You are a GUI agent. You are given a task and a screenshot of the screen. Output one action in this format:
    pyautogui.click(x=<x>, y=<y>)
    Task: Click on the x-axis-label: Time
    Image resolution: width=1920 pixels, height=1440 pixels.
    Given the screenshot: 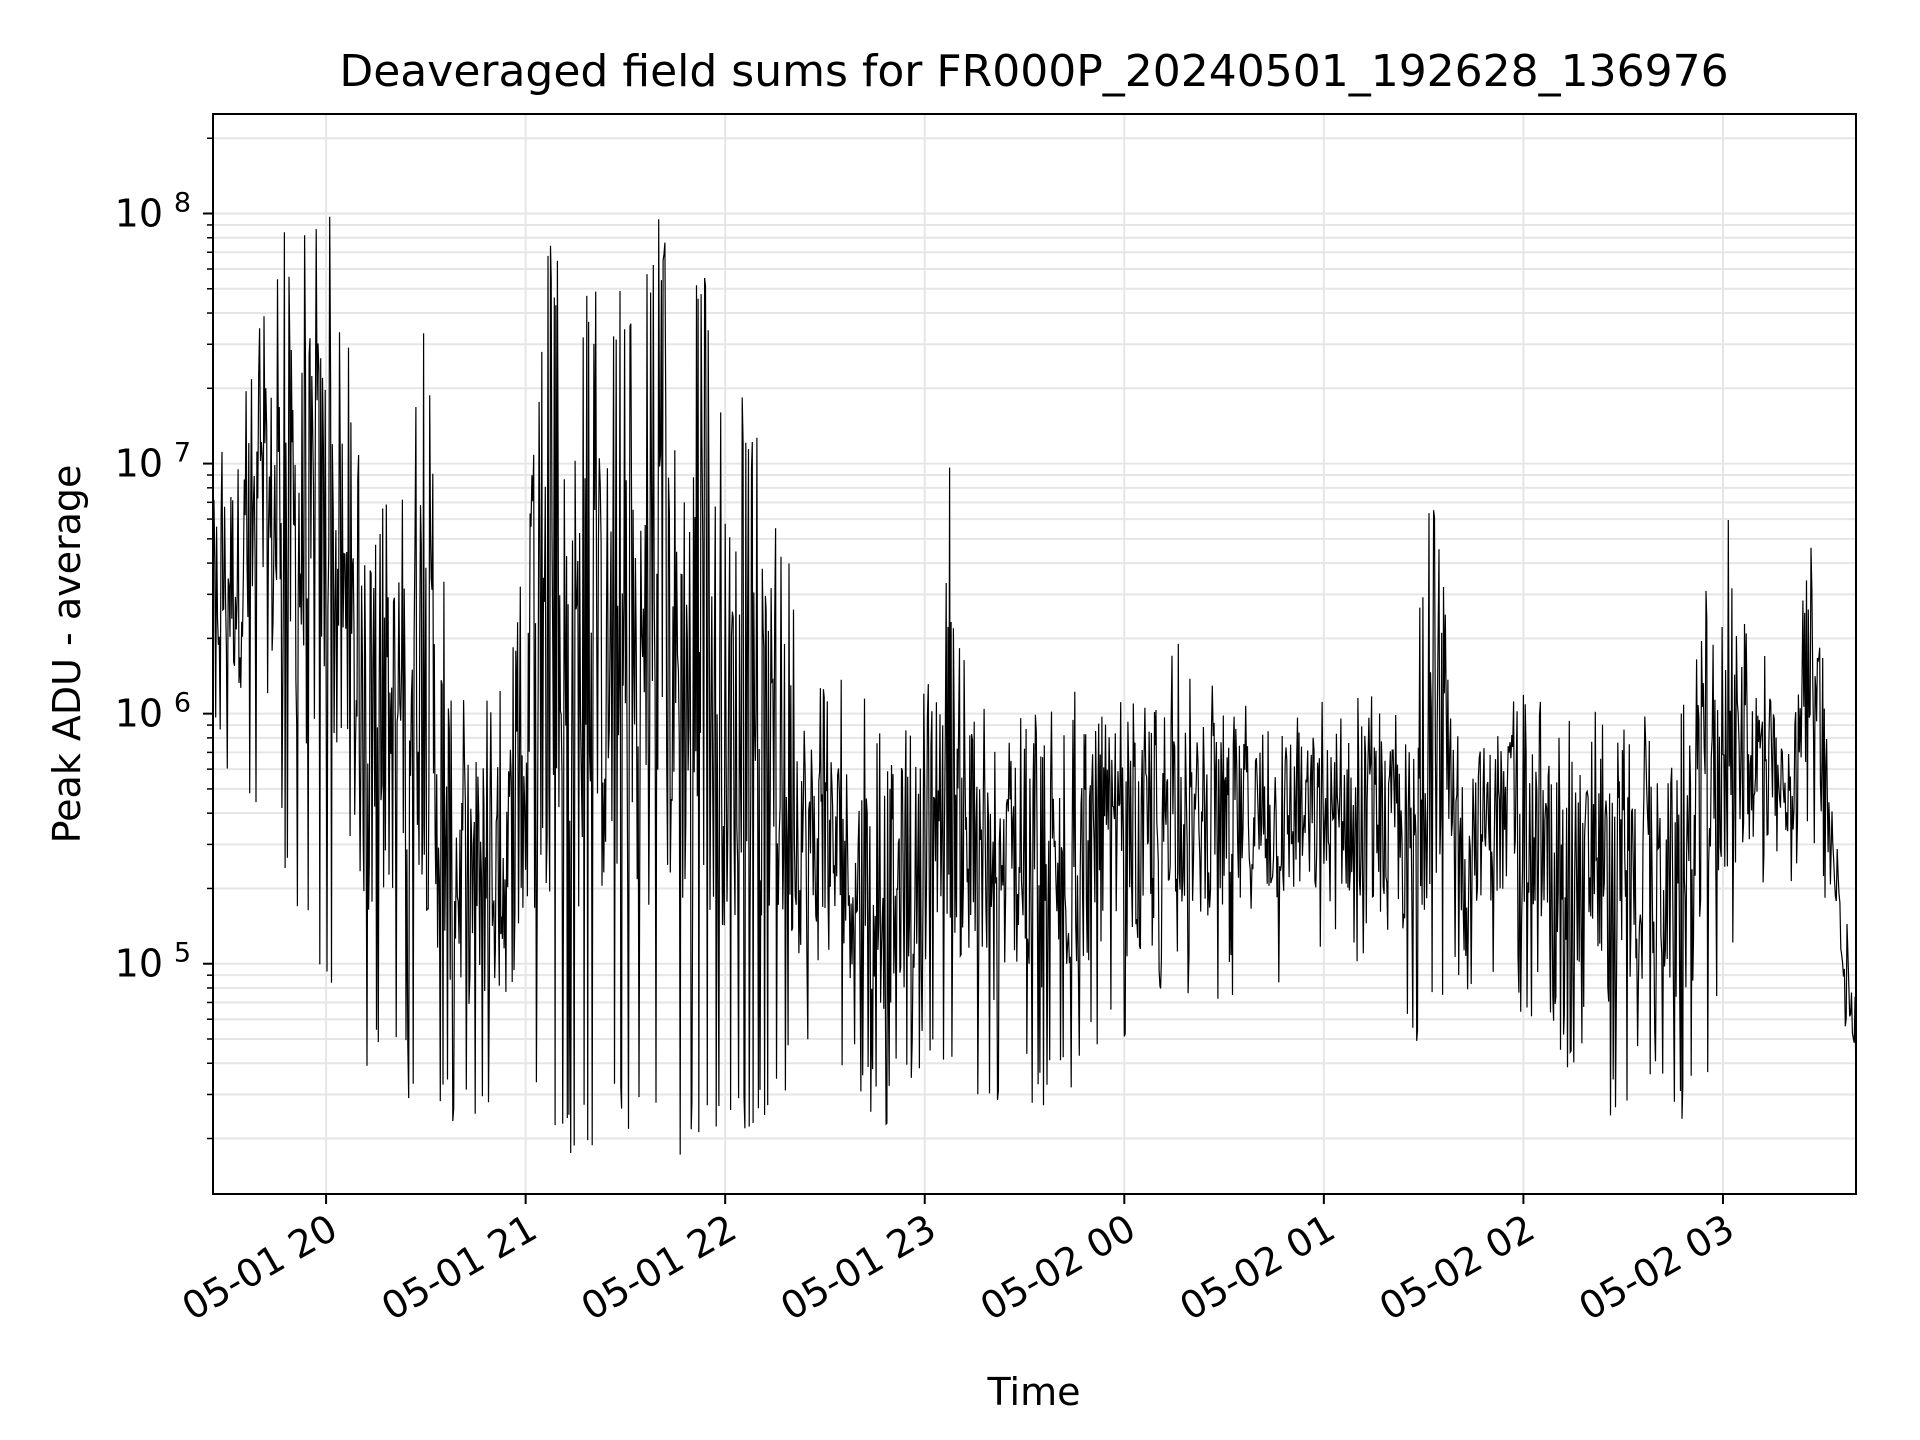 What is the action you would take?
    pyautogui.click(x=1034, y=1392)
    